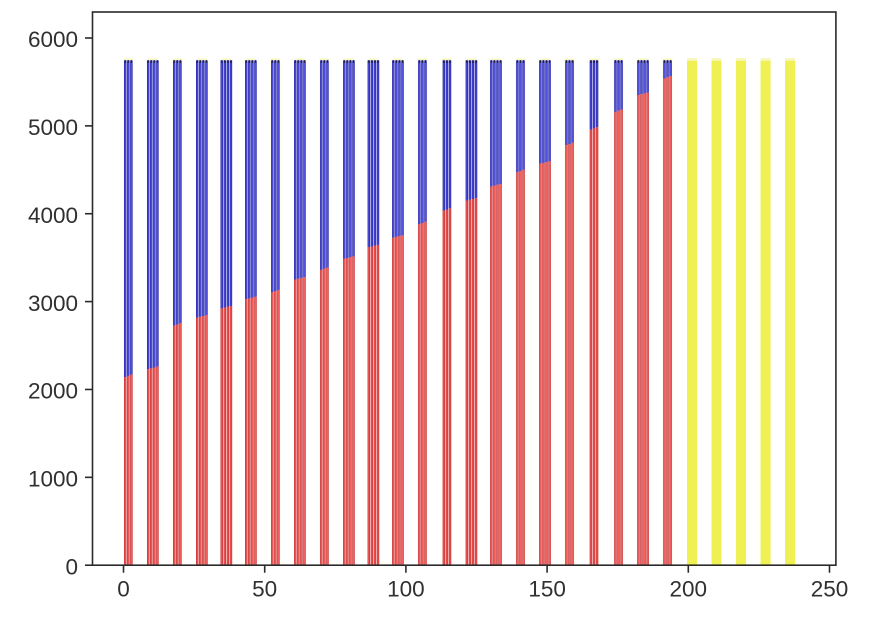  What do you see at coordinates (53, 39) in the screenshot?
I see `svg-text: 6000` at bounding box center [53, 39].